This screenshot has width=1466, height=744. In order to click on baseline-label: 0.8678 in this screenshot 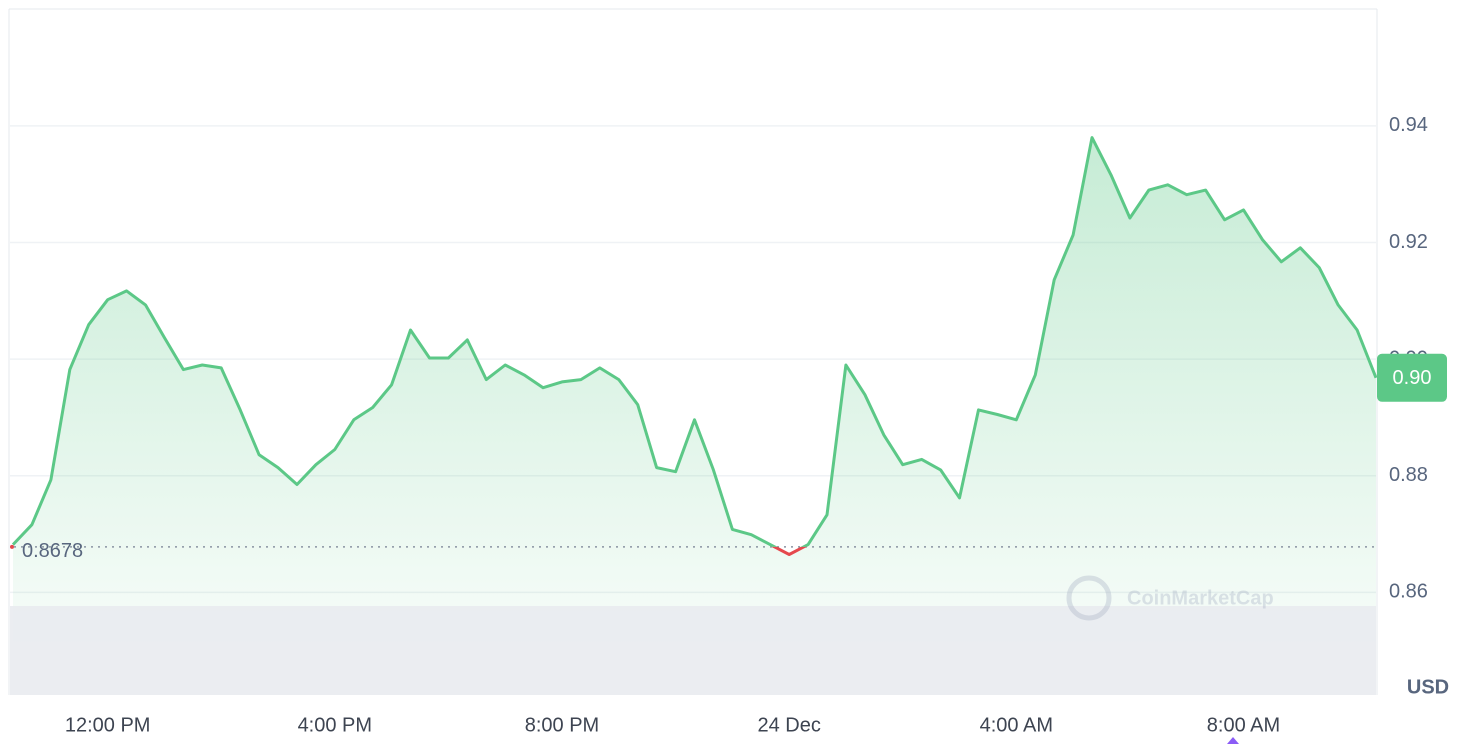, I will do `click(52, 551)`.